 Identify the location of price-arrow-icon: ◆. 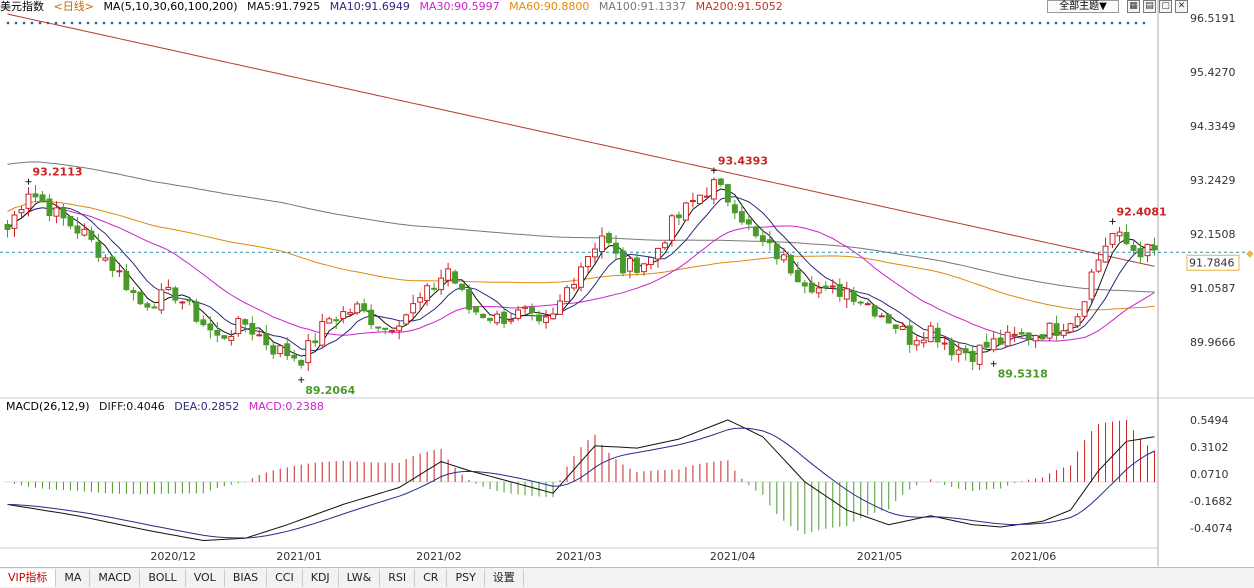
(1250, 253).